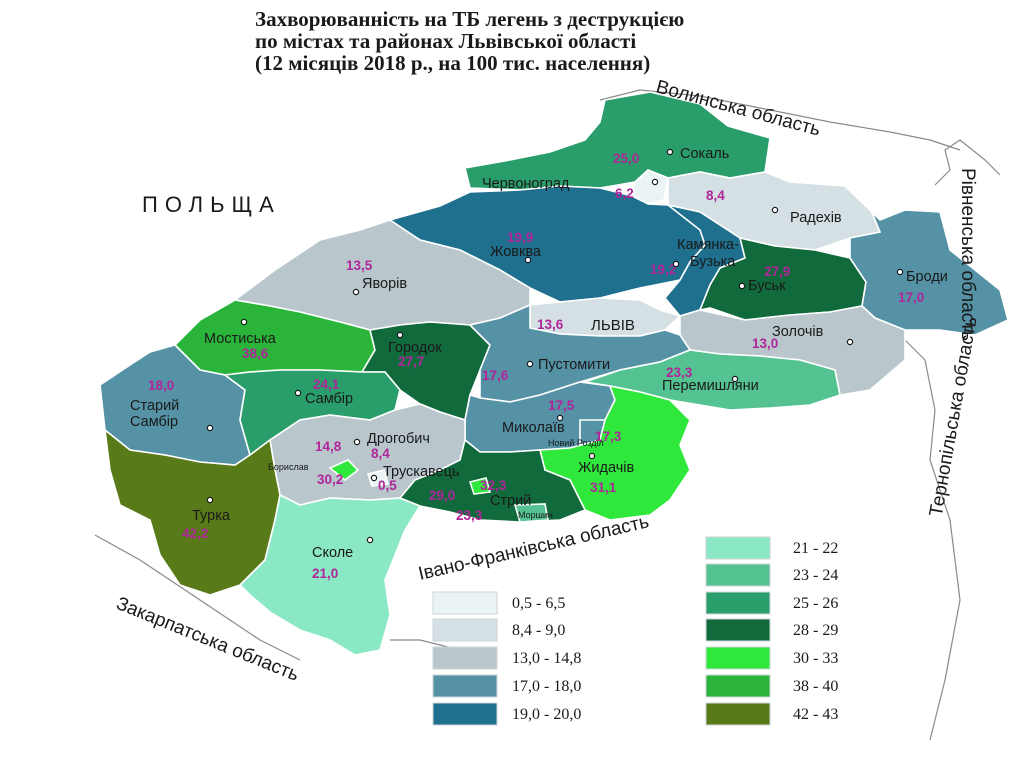  Describe the element at coordinates (816, 218) in the screenshot. I see `name-radekhiv: Радехів` at that location.